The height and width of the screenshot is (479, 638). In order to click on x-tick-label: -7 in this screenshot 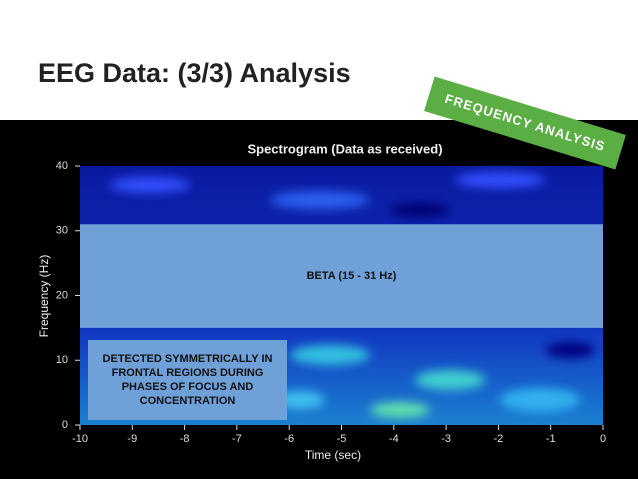, I will do `click(237, 439)`.